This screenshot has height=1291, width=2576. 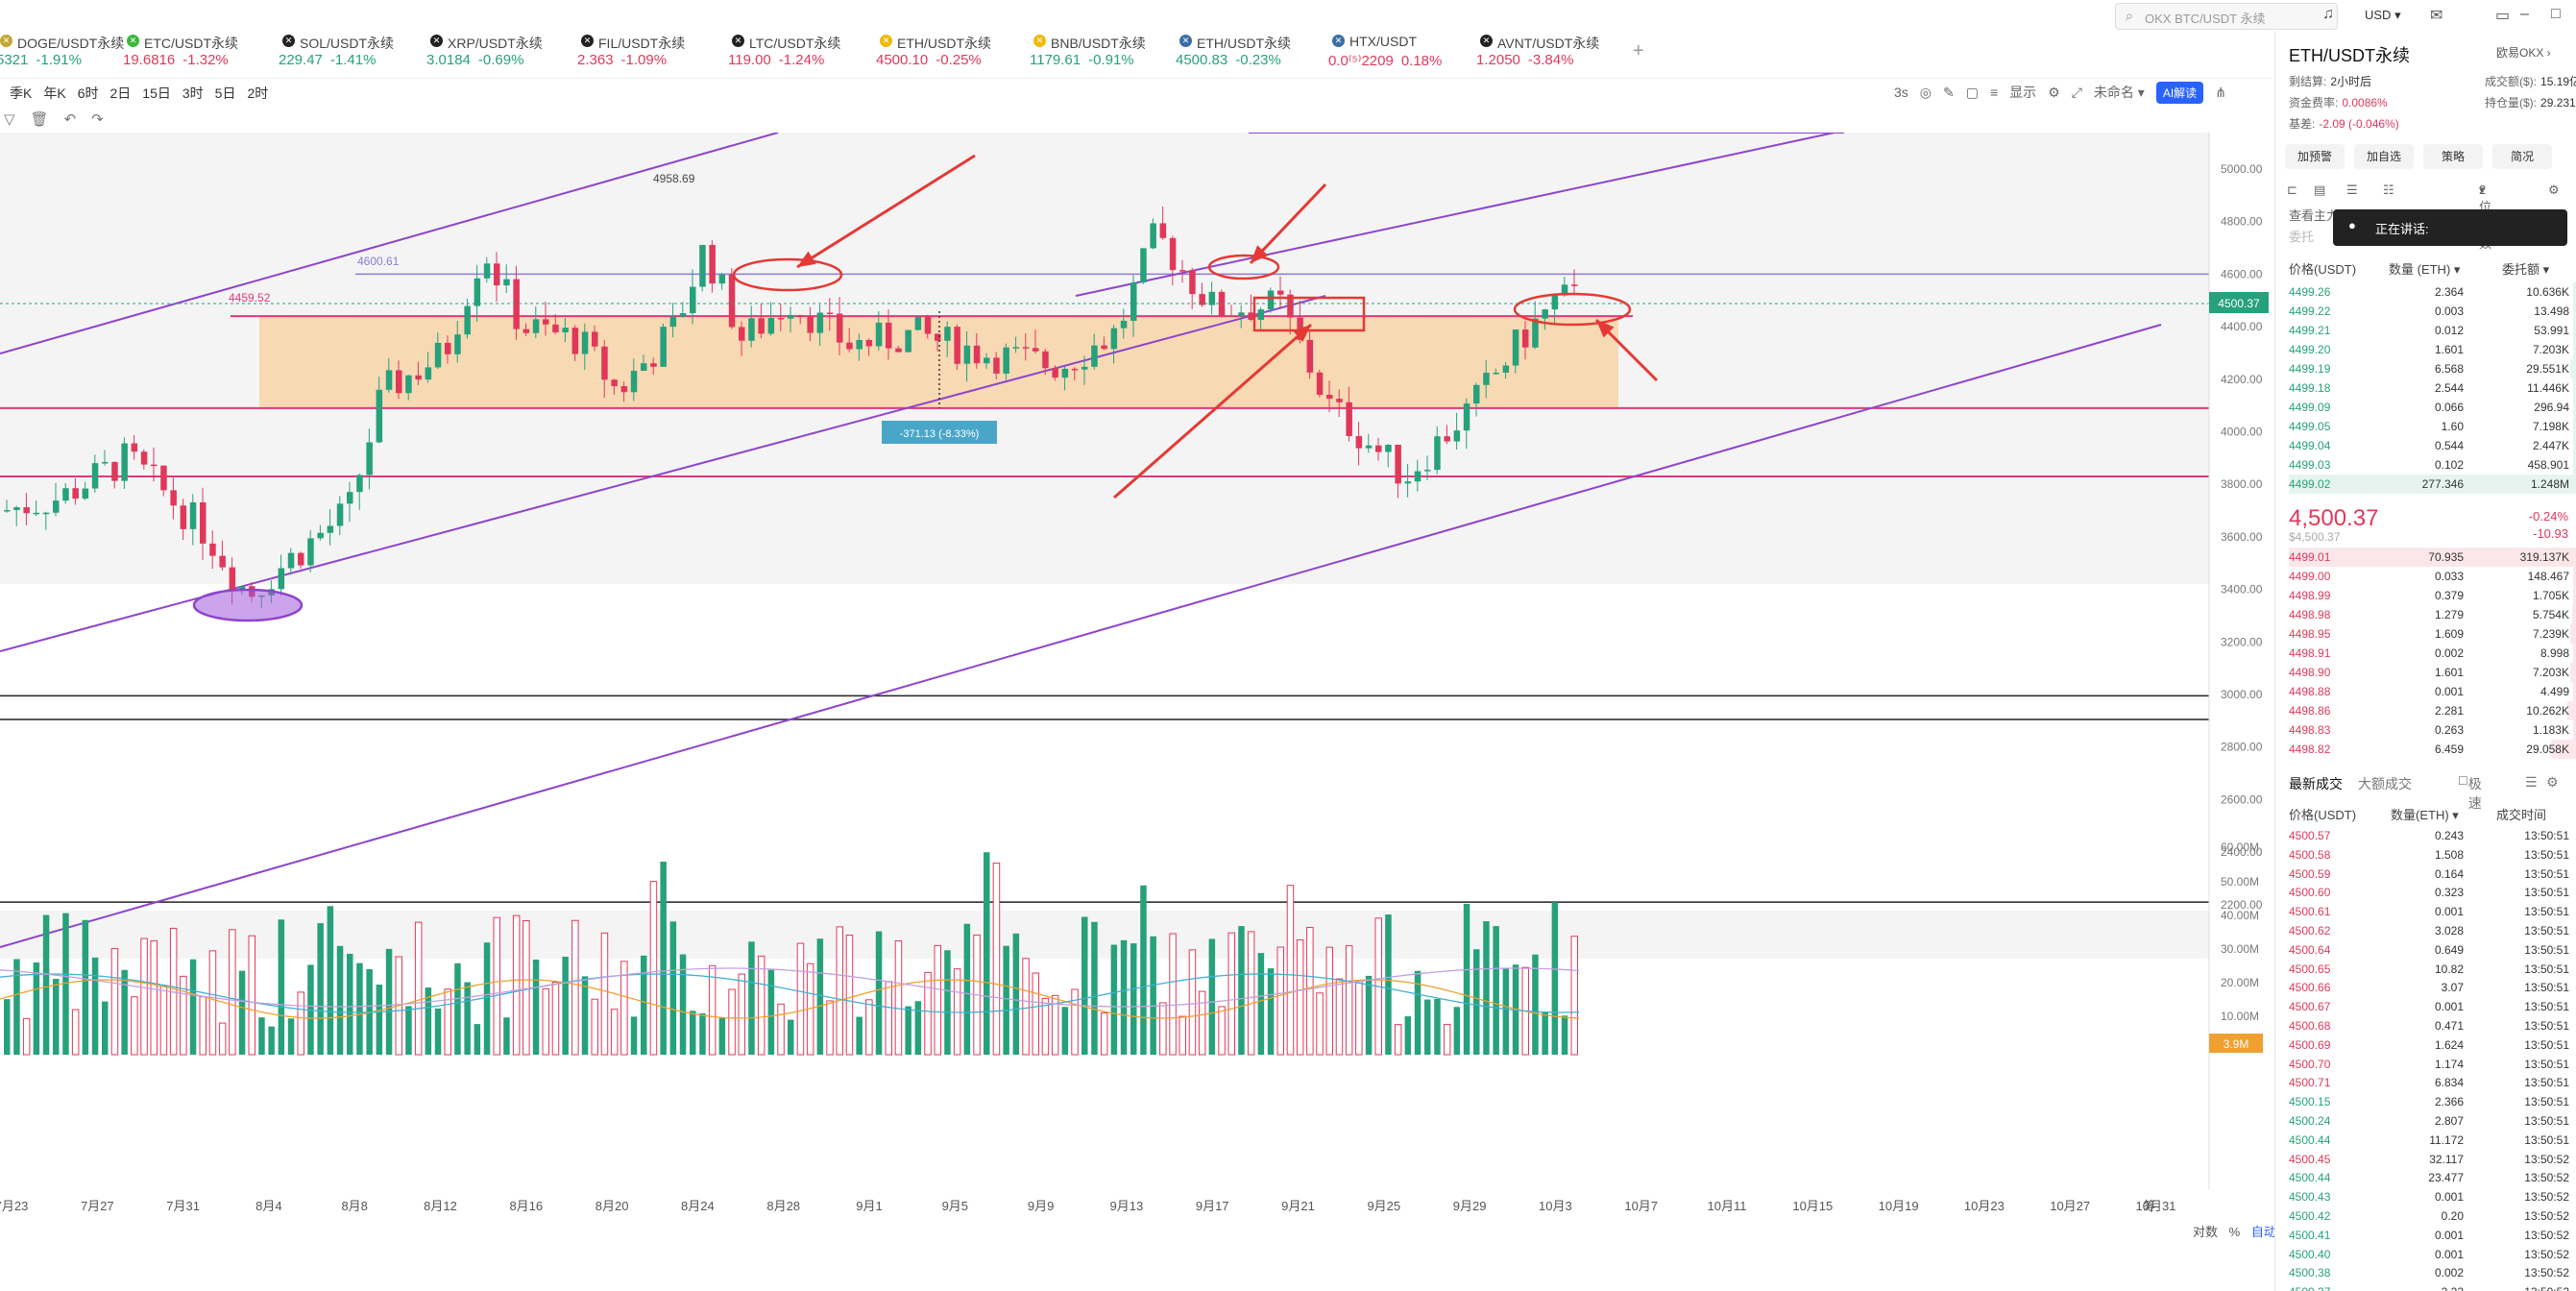 What do you see at coordinates (2426, 484) in the screenshot?
I see `orderbook-row: 4499.02 277.346 1.248M` at bounding box center [2426, 484].